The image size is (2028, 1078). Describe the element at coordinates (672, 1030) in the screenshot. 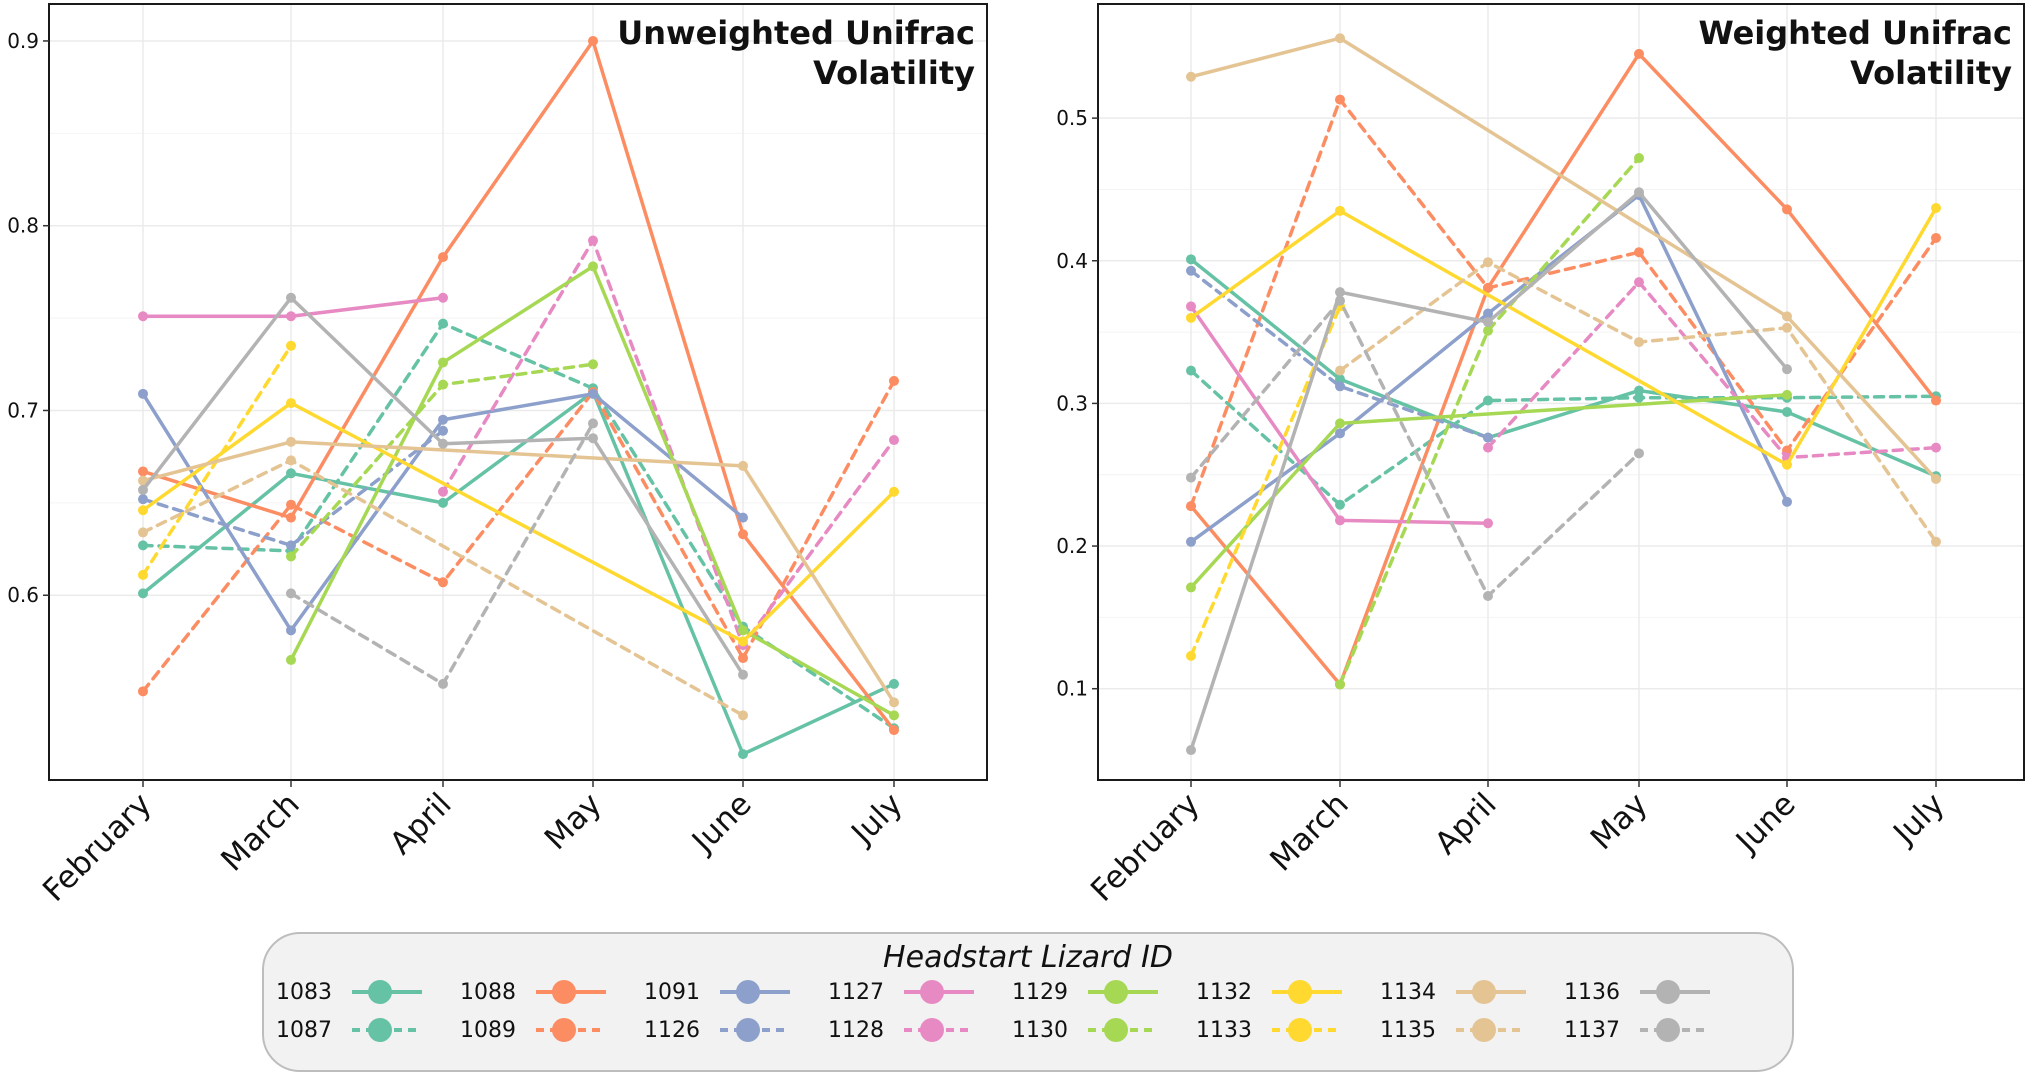

I see `legend-label: 1126` at that location.